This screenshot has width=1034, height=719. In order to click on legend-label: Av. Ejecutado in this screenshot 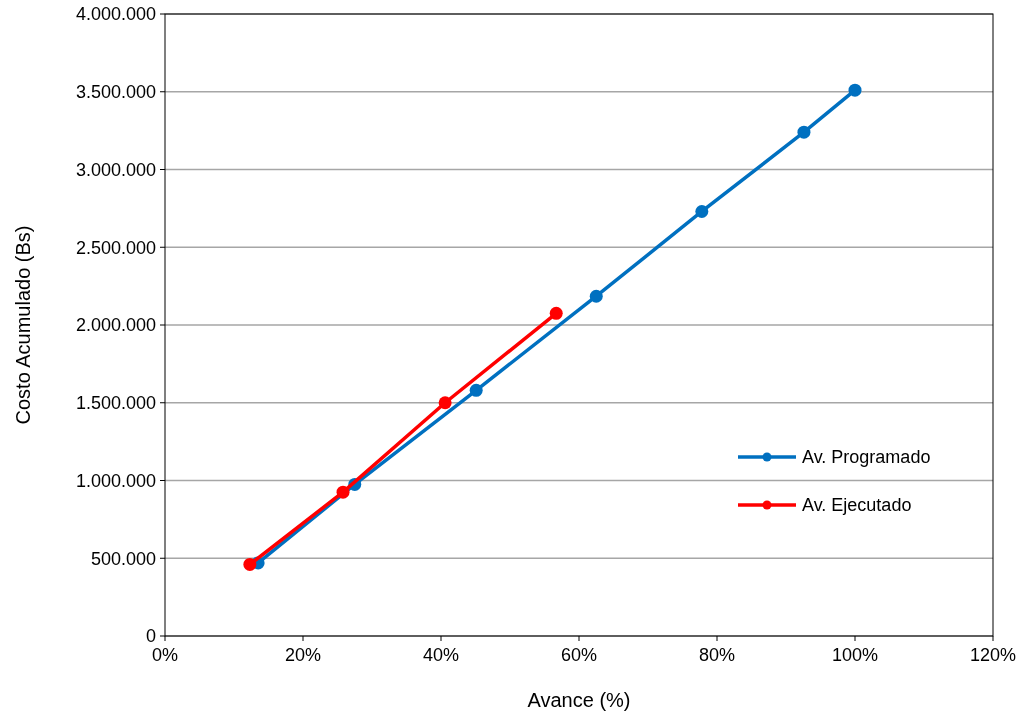, I will do `click(857, 505)`.